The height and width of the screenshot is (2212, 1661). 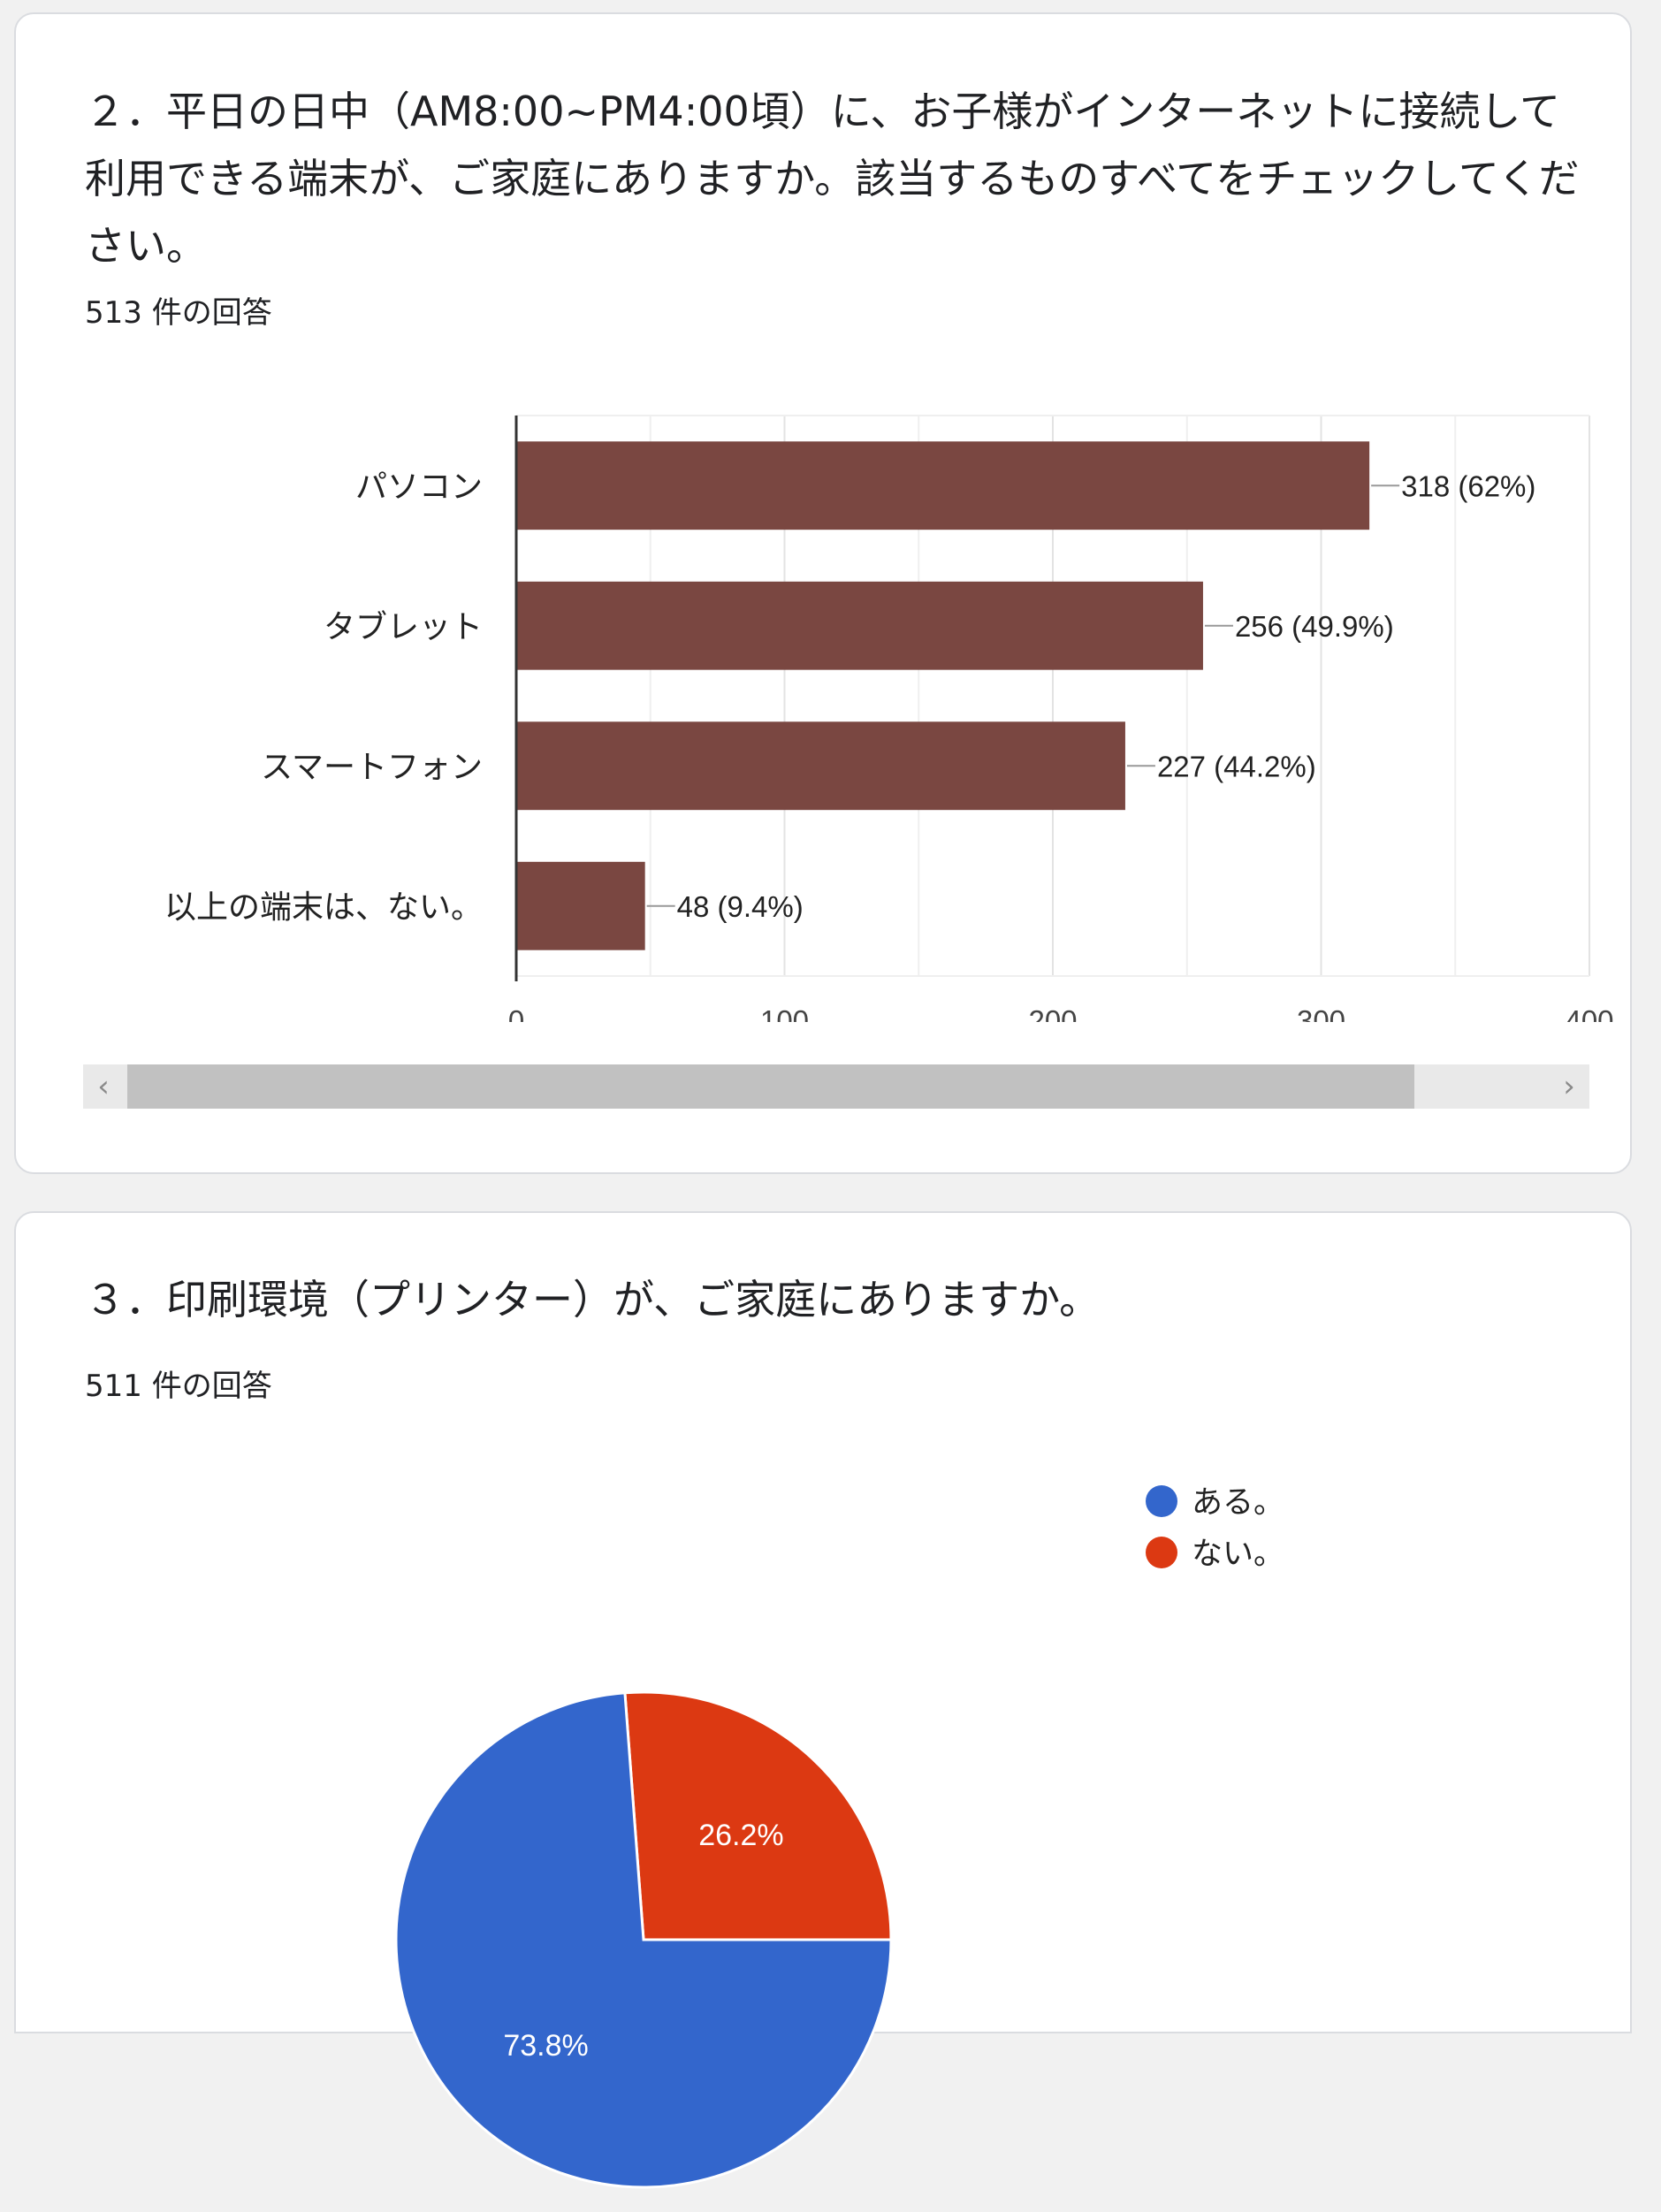 What do you see at coordinates (1238, 1554) in the screenshot?
I see `legend-label: ない。` at bounding box center [1238, 1554].